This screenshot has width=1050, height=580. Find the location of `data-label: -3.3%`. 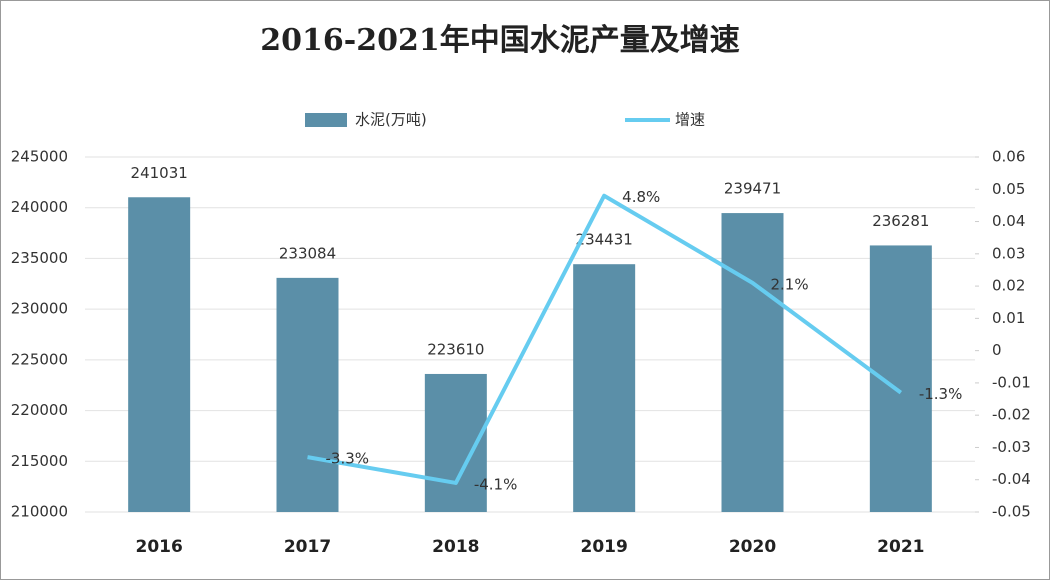

data-label: -3.3% is located at coordinates (348, 459).